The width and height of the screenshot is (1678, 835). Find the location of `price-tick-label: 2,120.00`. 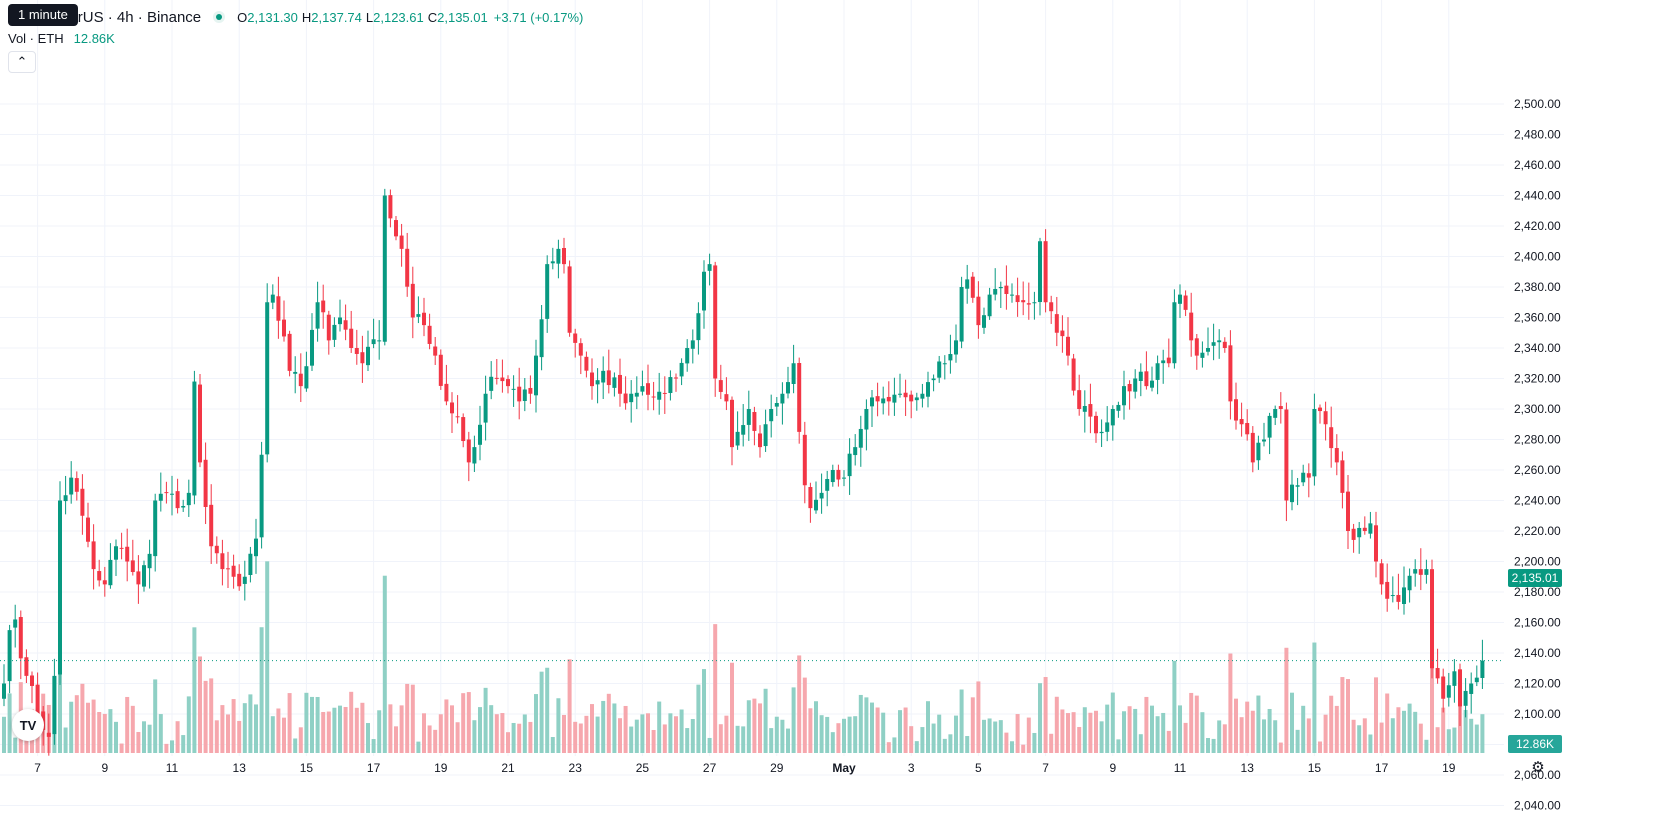

price-tick-label: 2,120.00 is located at coordinates (1537, 684).